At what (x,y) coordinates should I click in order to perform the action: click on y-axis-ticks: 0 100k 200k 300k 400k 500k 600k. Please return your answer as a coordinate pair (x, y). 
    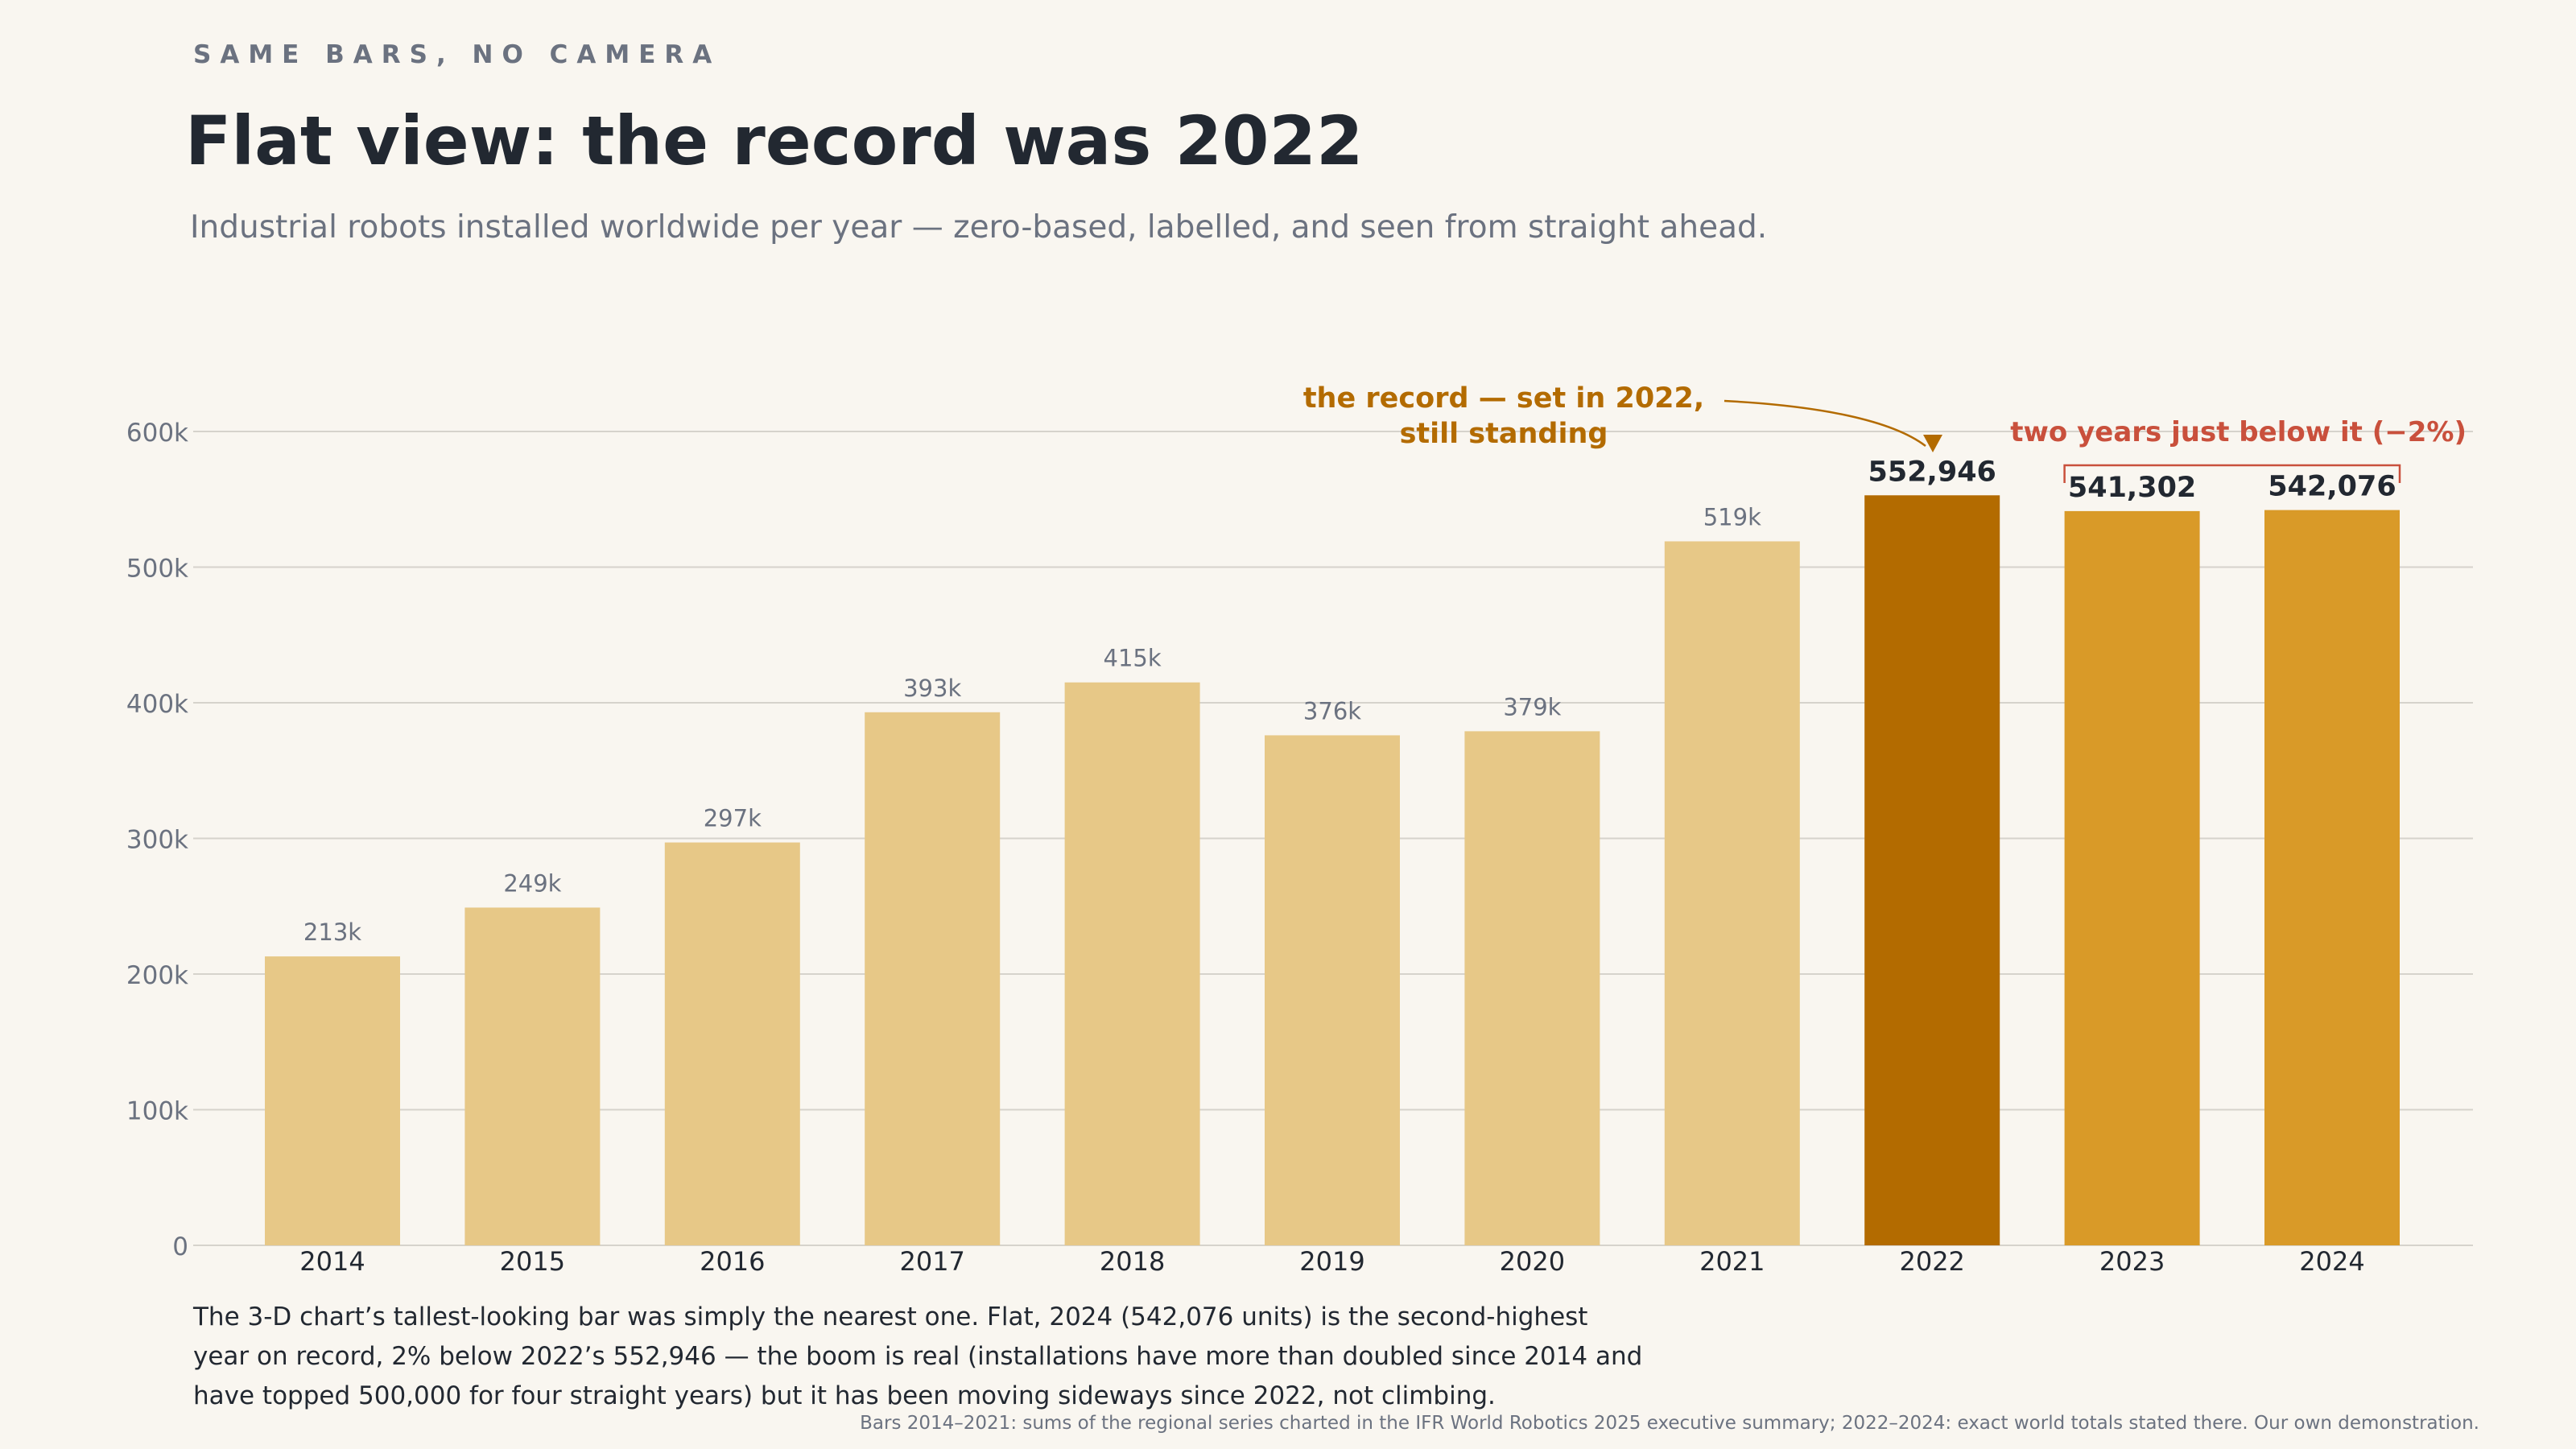
    Looking at the image, I should click on (157, 840).